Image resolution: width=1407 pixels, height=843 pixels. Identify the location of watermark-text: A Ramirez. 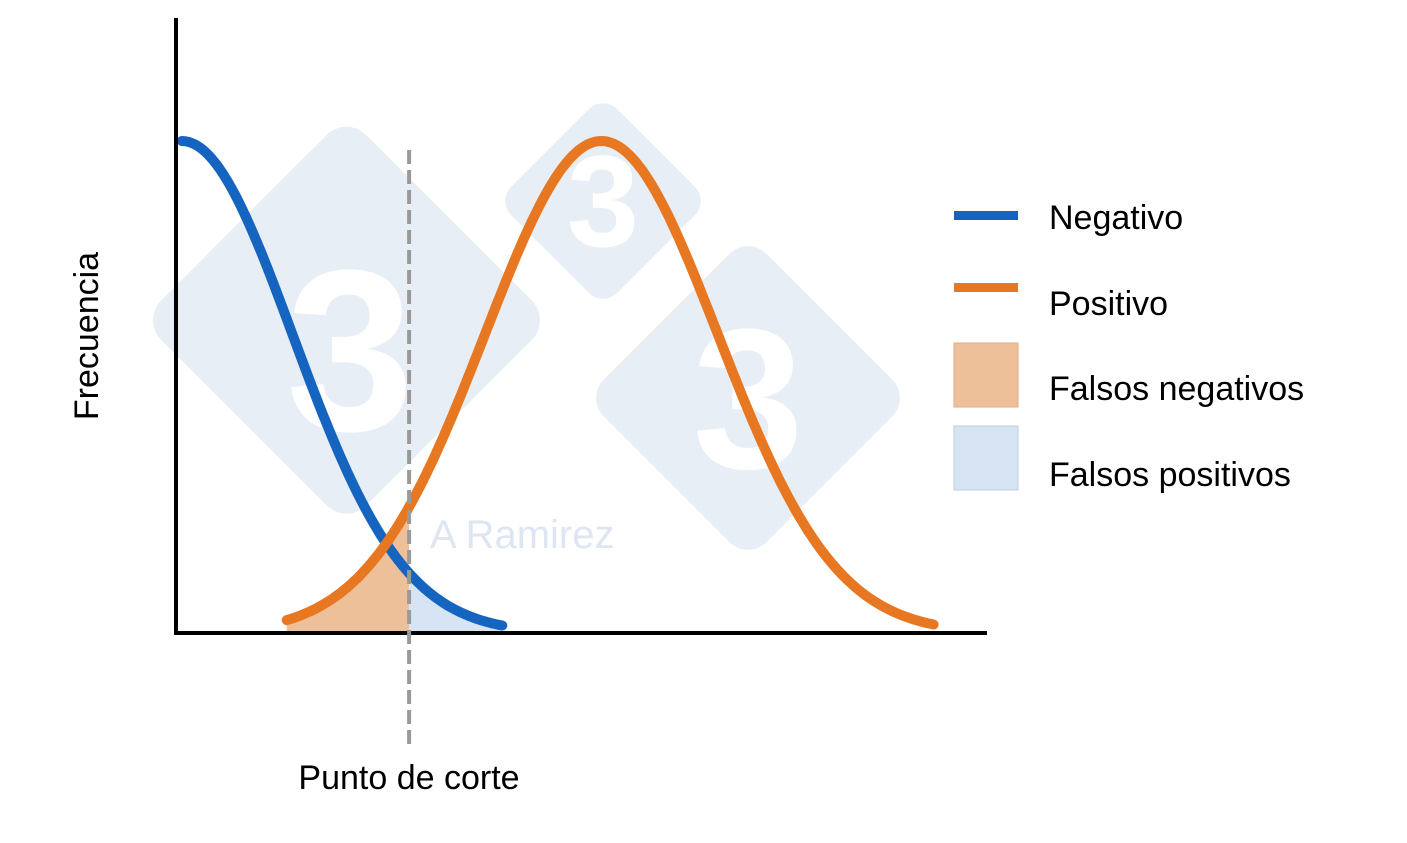
(522, 535).